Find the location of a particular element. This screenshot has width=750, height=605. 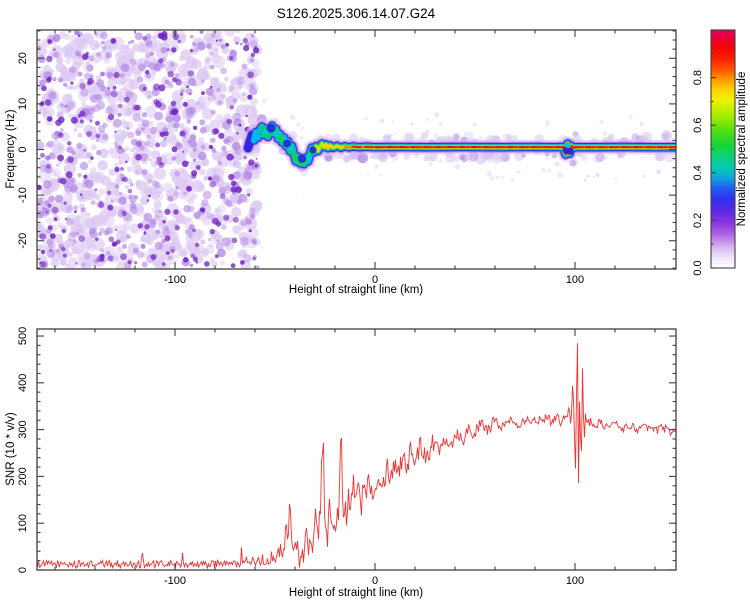

colorbar-tick-label: 0.8 is located at coordinates (698, 77).